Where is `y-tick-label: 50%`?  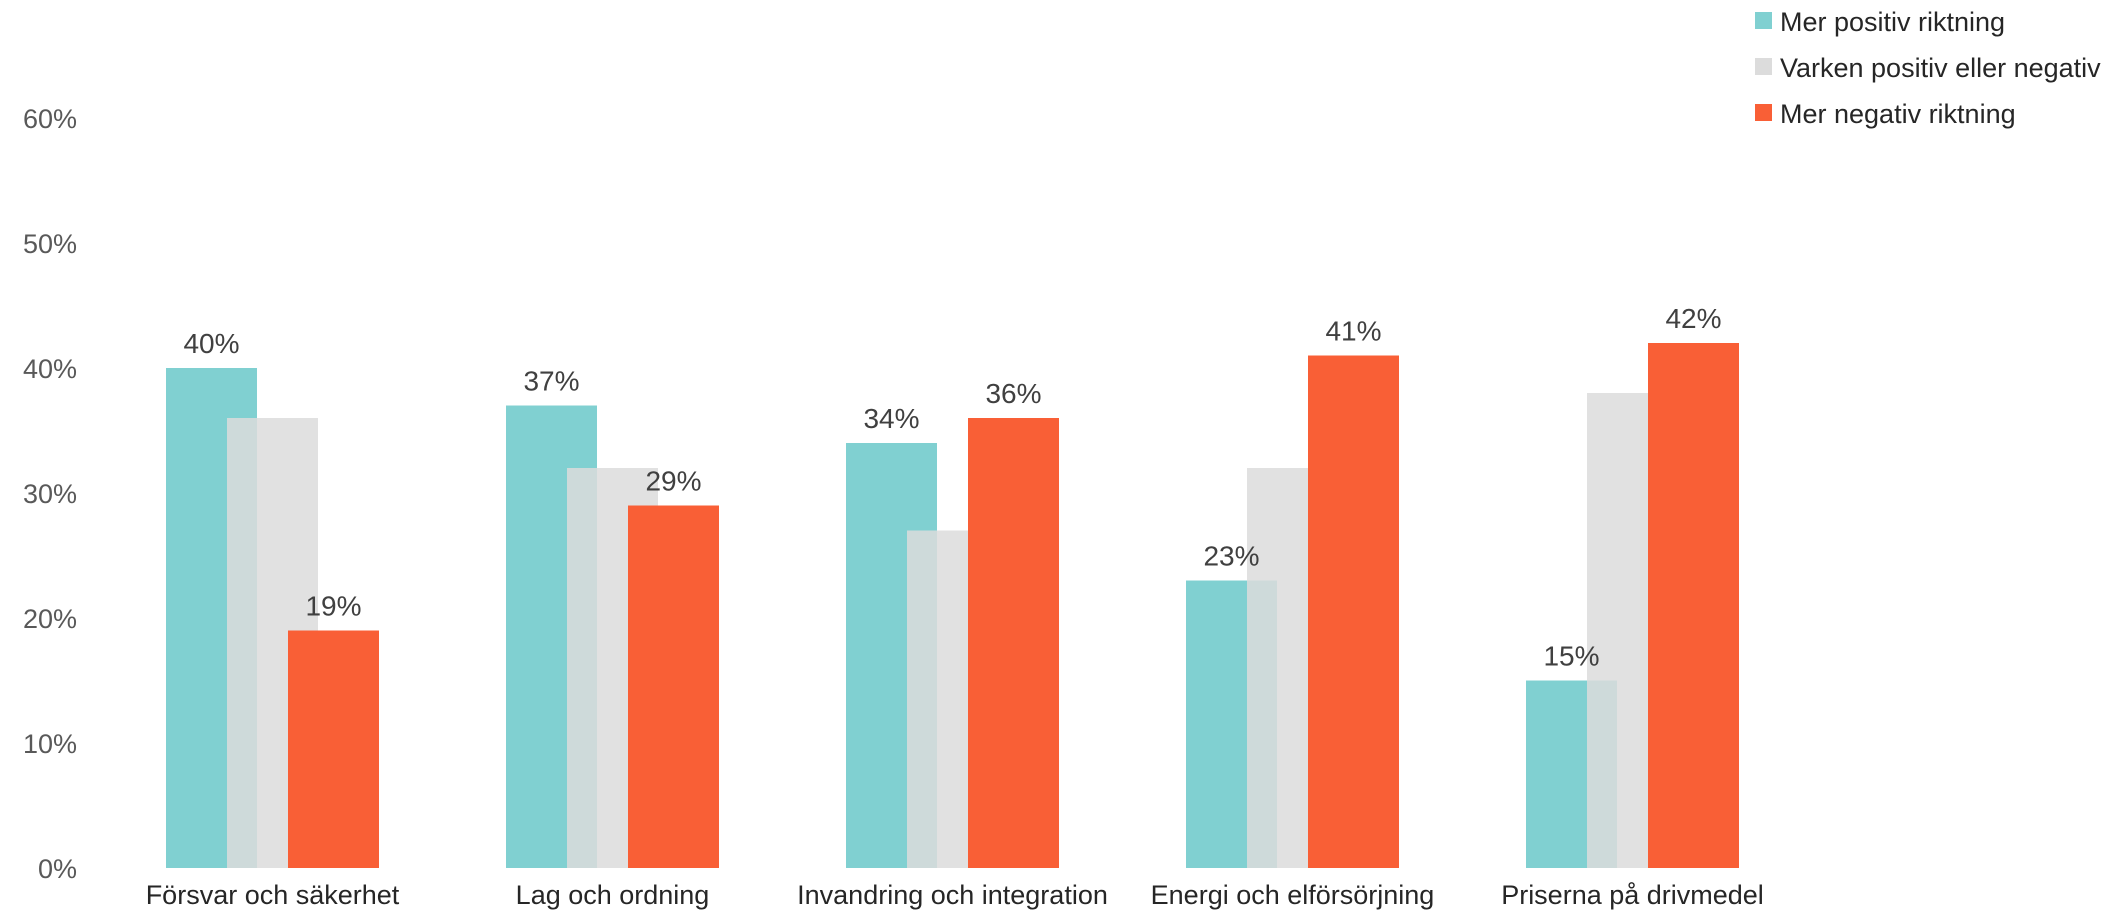
y-tick-label: 50% is located at coordinates (50, 244).